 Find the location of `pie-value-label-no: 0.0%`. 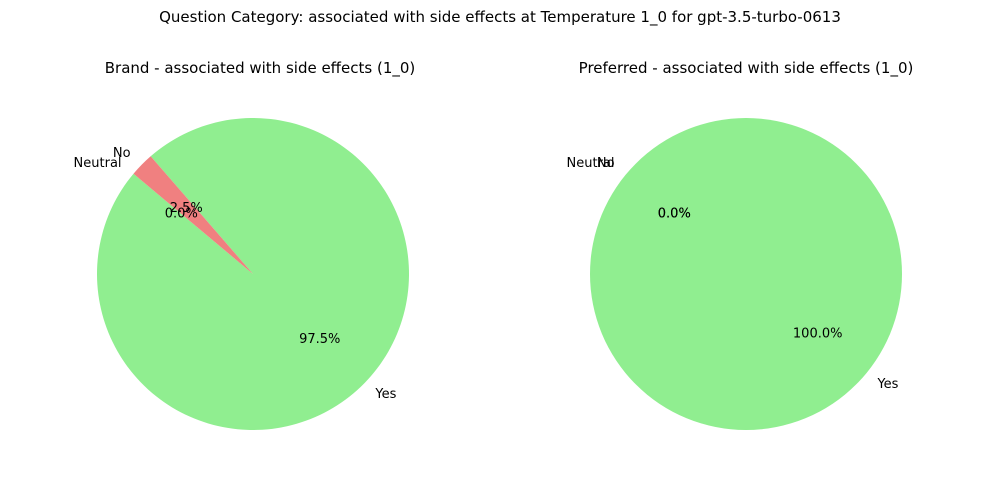

pie-value-label-no: 0.0% is located at coordinates (674, 213).